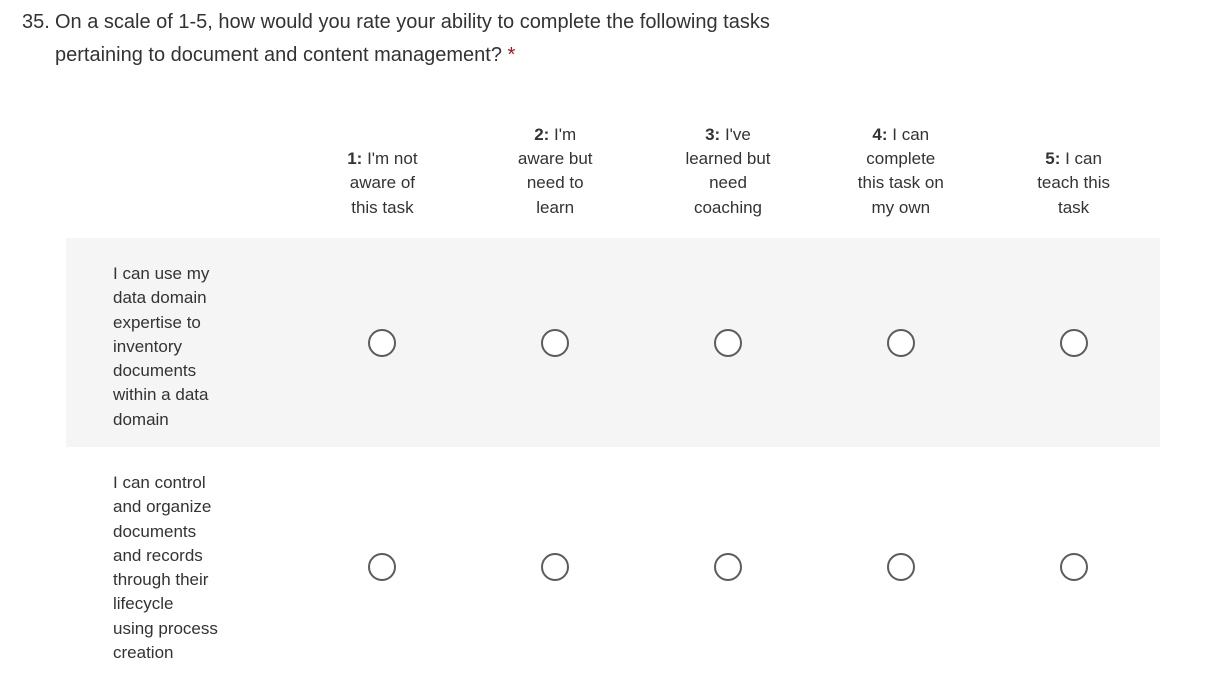 The width and height of the screenshot is (1208, 687). I want to click on likert-header-2-line1: 2: I'm, so click(555, 135).